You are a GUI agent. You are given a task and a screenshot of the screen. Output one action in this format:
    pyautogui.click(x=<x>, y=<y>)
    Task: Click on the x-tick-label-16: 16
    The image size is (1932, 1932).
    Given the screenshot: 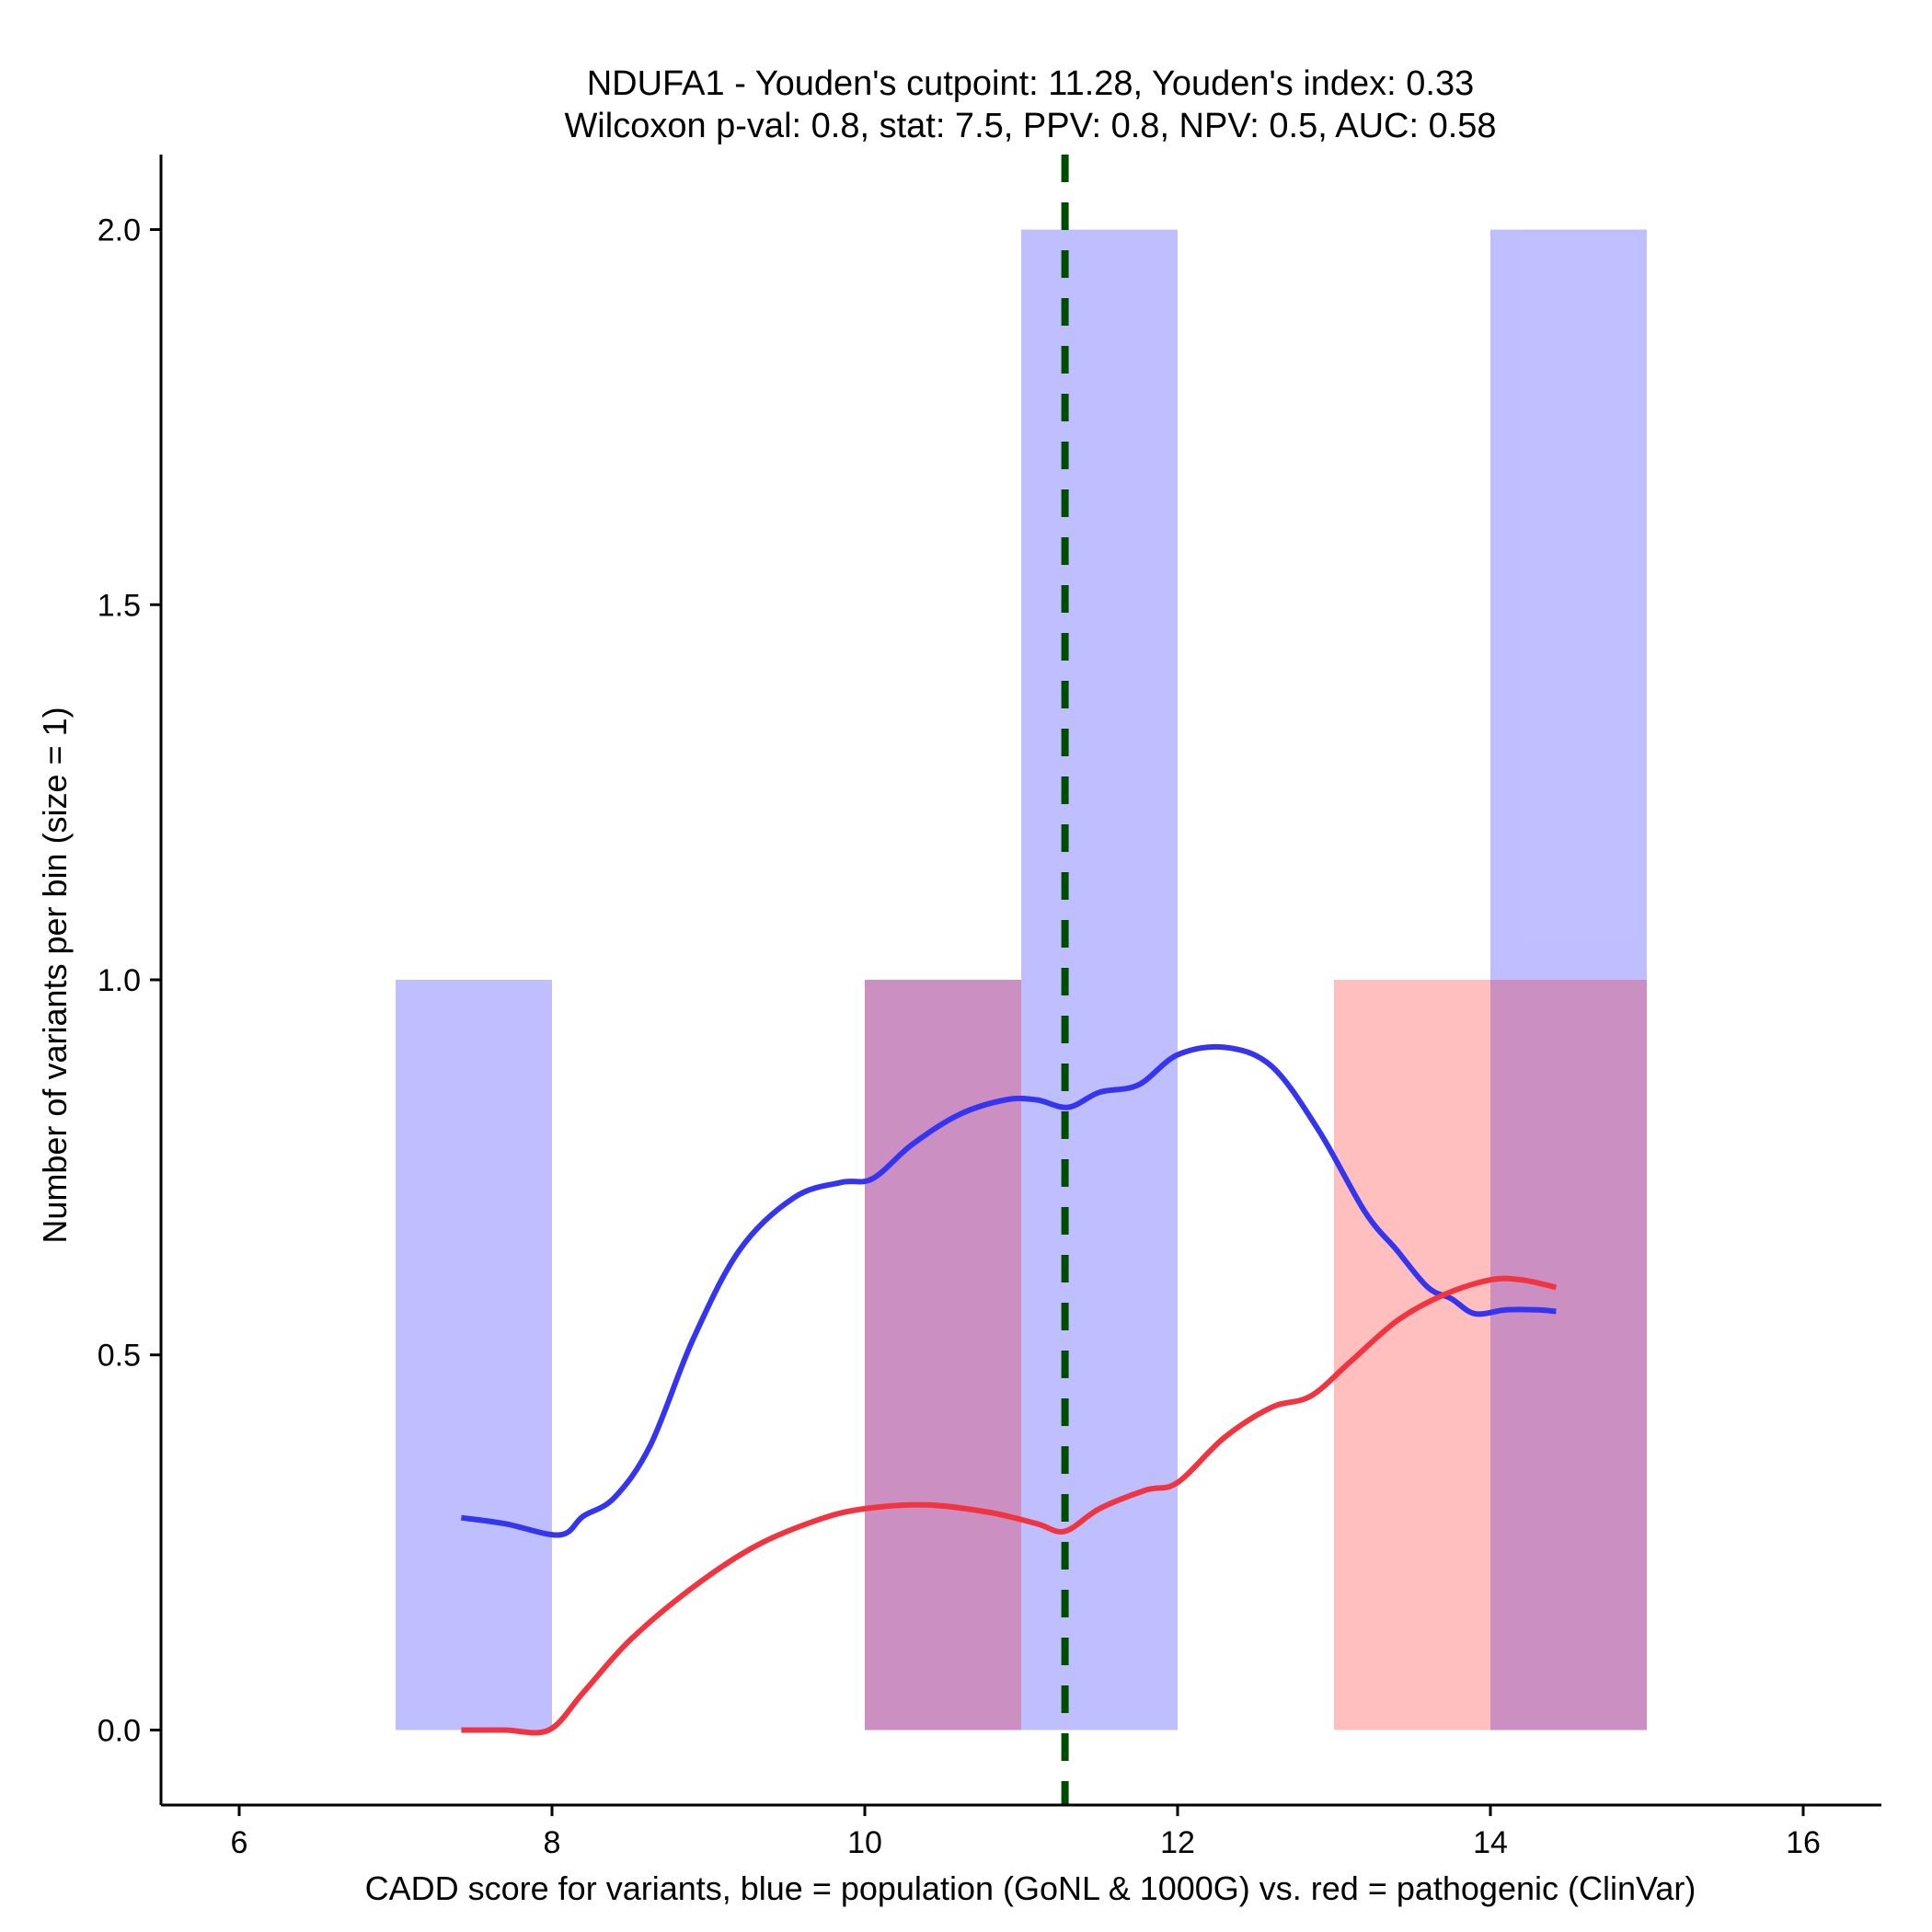 What is the action you would take?
    pyautogui.click(x=1803, y=1842)
    